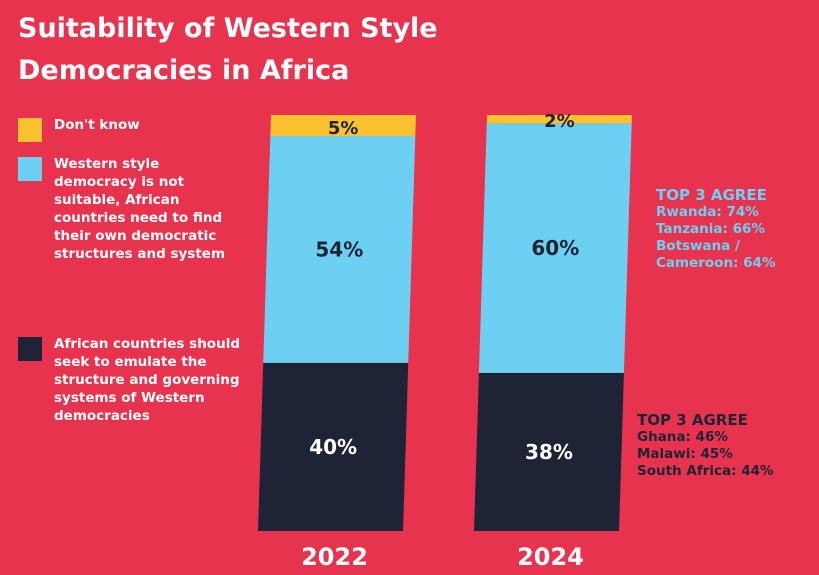 Image resolution: width=819 pixels, height=575 pixels. I want to click on title-line-1: Suitability of Western Style, so click(228, 28).